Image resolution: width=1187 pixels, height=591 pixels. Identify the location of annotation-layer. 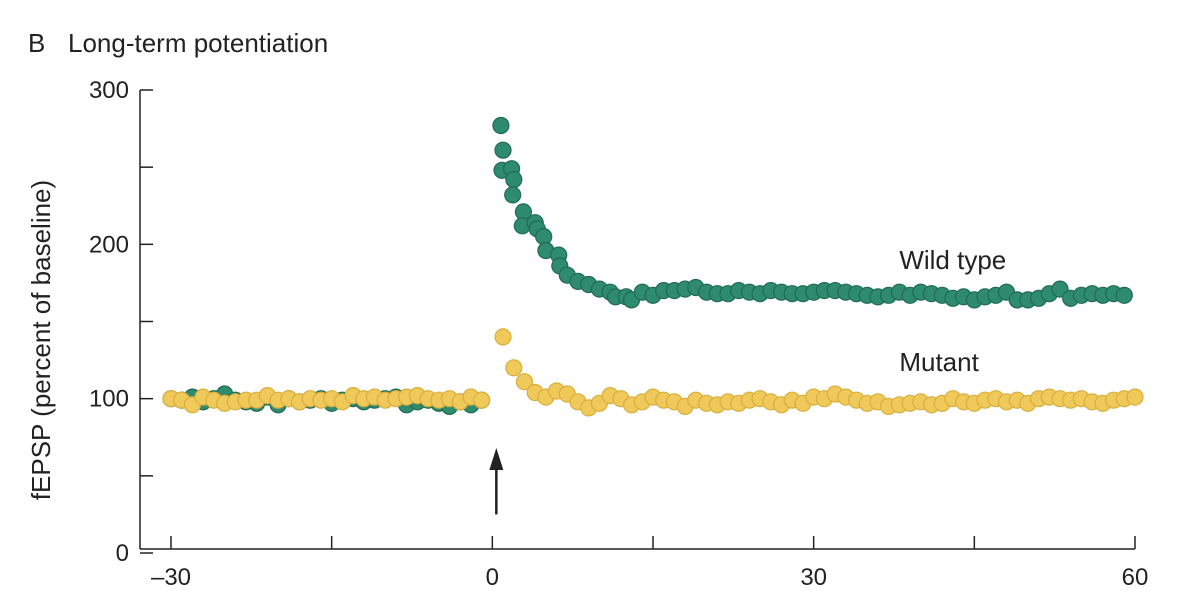
(496, 481).